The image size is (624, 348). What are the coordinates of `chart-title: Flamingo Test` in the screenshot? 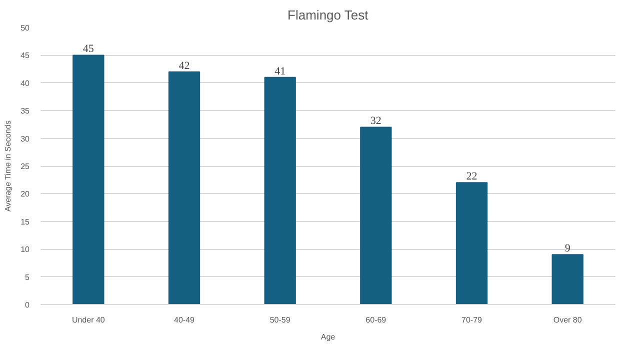 It's located at (328, 15).